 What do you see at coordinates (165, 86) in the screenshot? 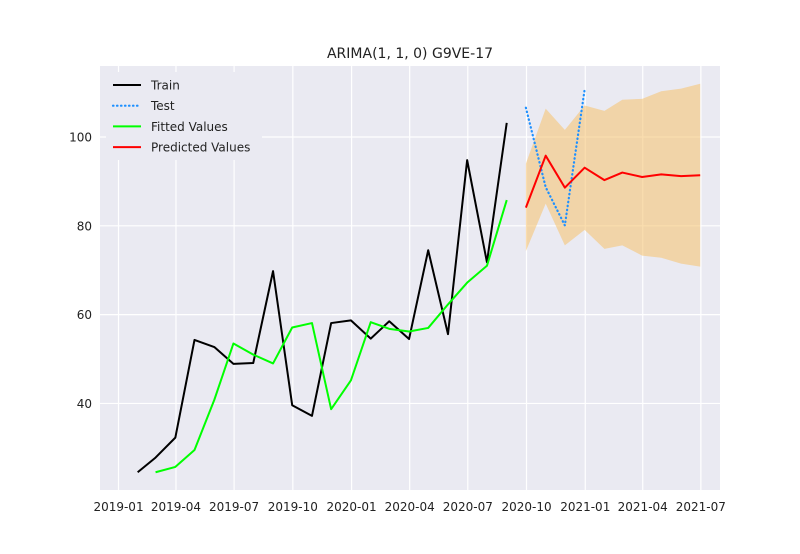
I see `legend-label-train: Train` at bounding box center [165, 86].